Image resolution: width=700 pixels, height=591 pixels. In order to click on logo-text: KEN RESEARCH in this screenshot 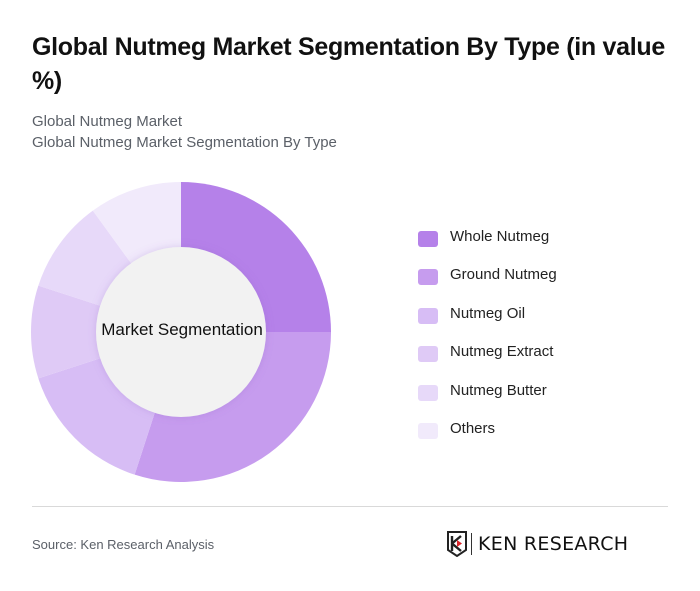, I will do `click(553, 544)`.